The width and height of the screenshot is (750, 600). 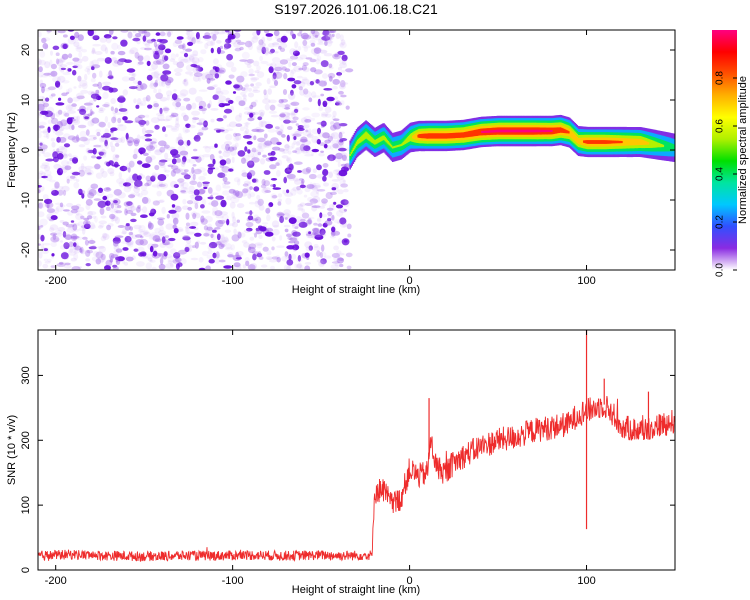 What do you see at coordinates (622, 142) in the screenshot?
I see `spectrogram-ridge-cell` at bounding box center [622, 142].